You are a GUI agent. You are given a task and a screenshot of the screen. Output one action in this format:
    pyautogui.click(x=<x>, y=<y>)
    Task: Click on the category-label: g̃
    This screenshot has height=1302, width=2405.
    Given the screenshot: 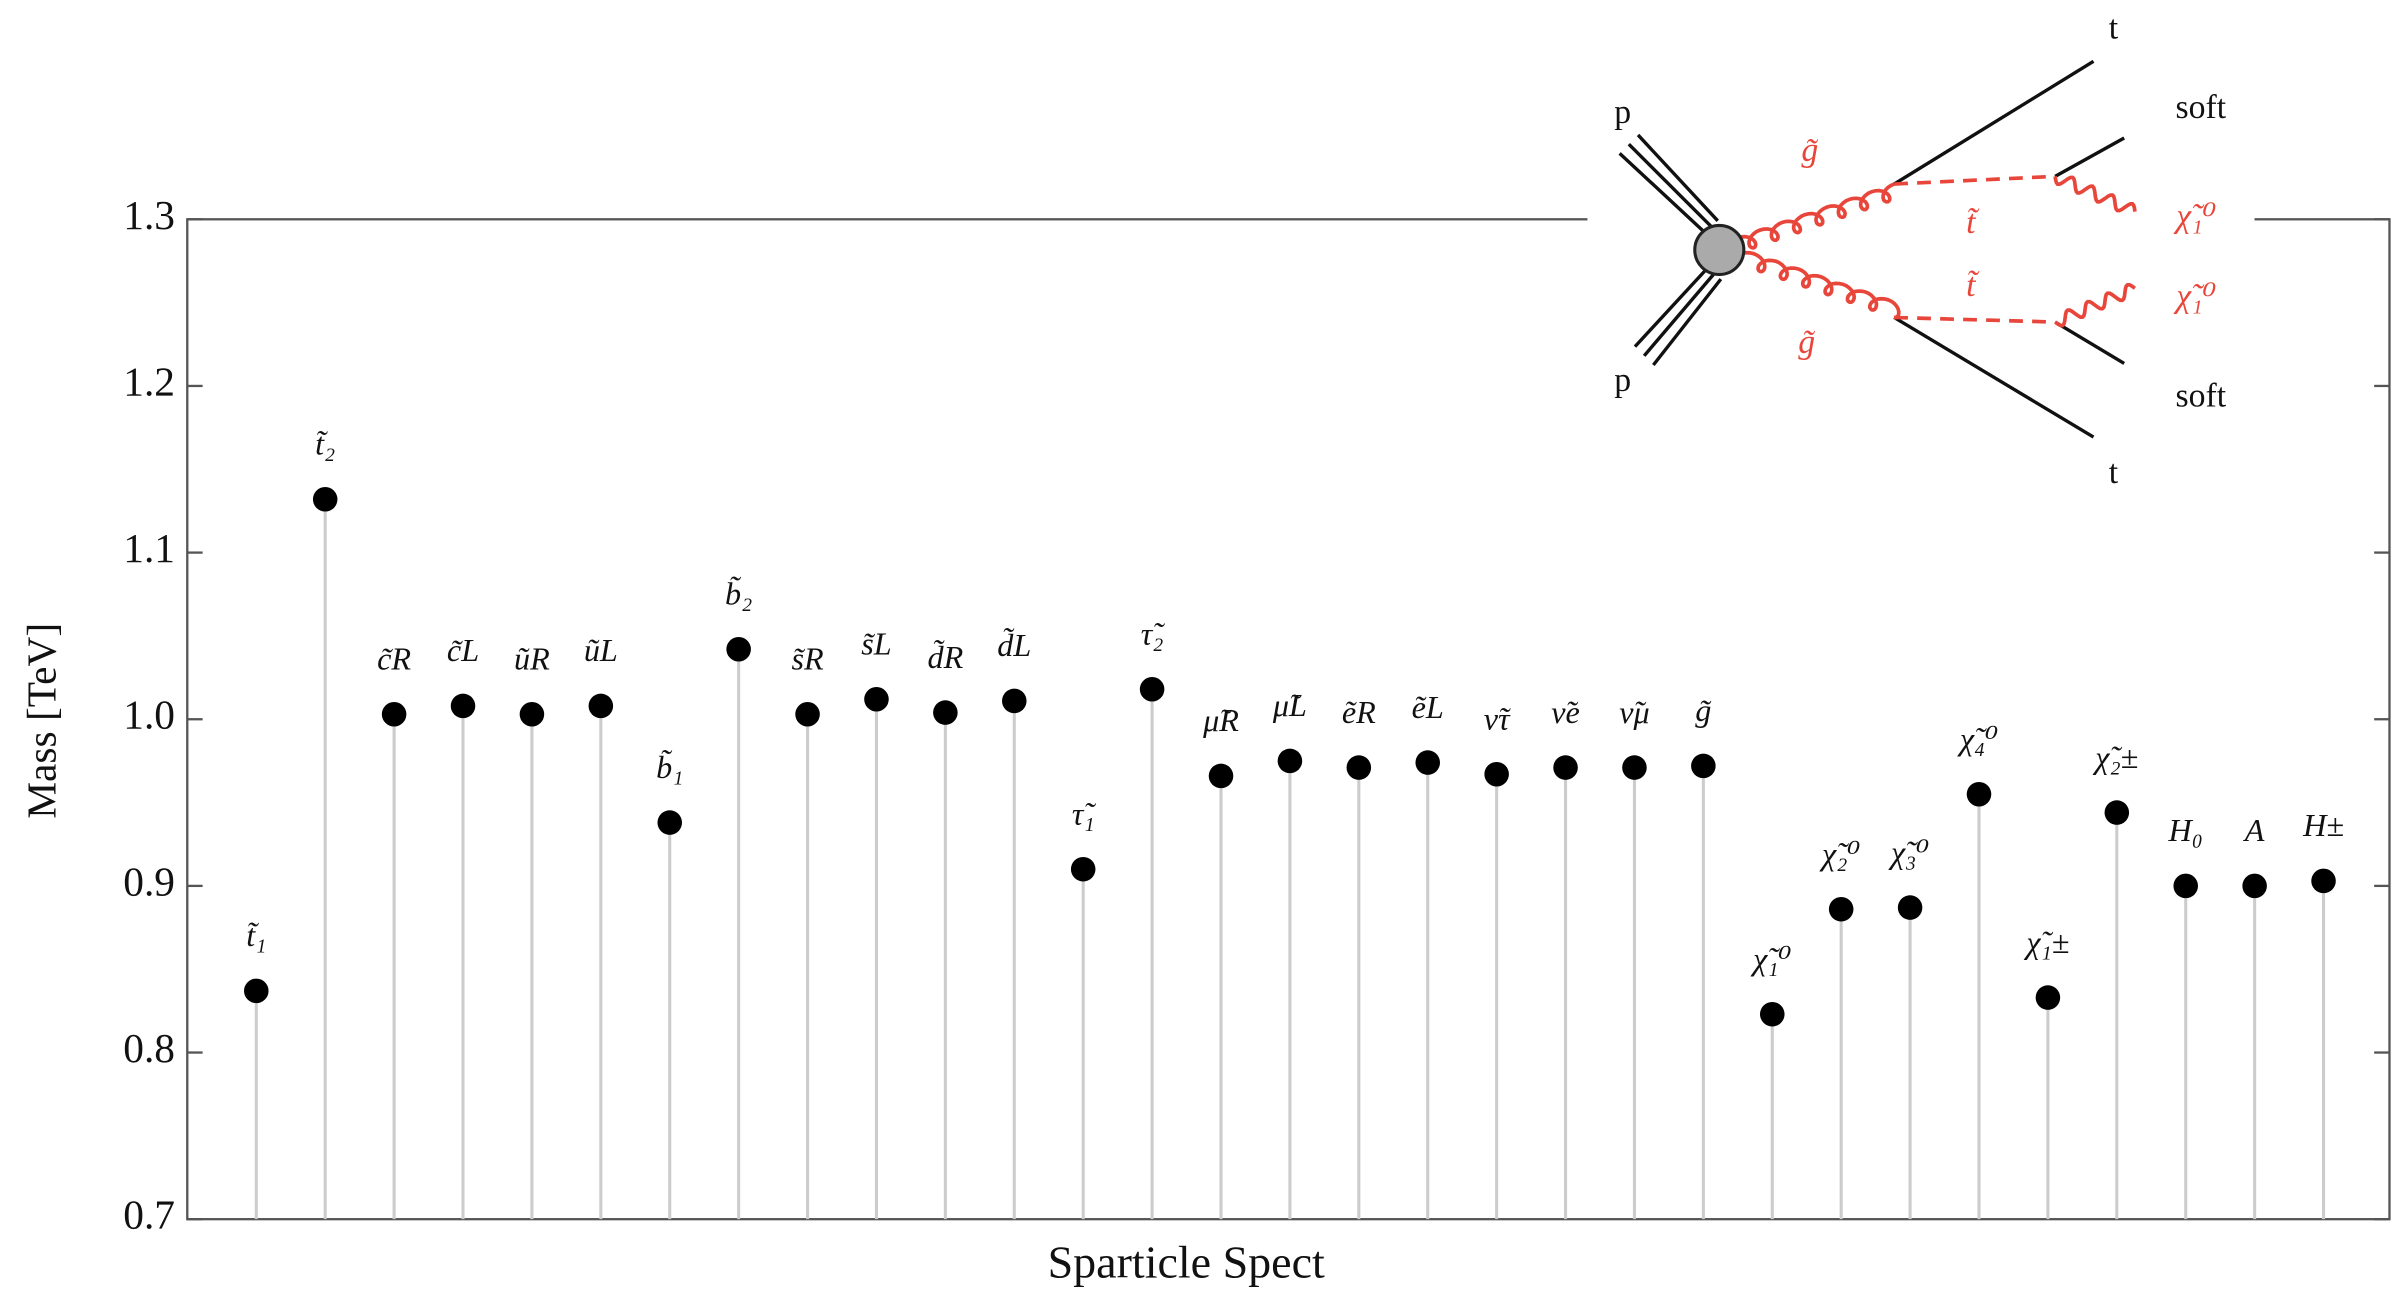 What is the action you would take?
    pyautogui.click(x=1703, y=710)
    